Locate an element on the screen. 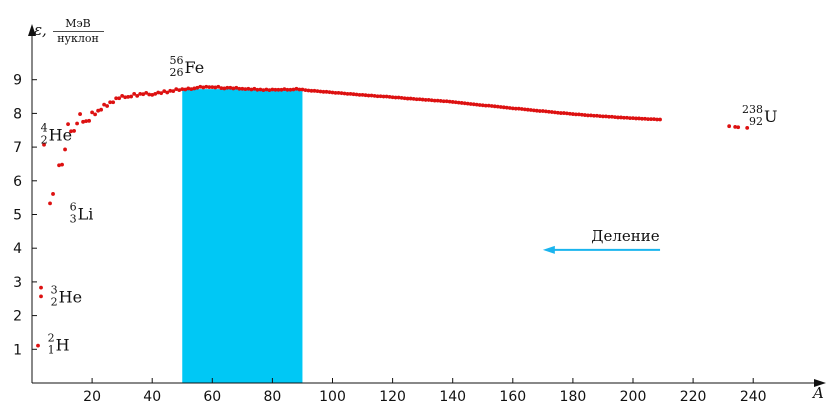  nuclide-label-li6: 63 Li is located at coordinates (82, 212).